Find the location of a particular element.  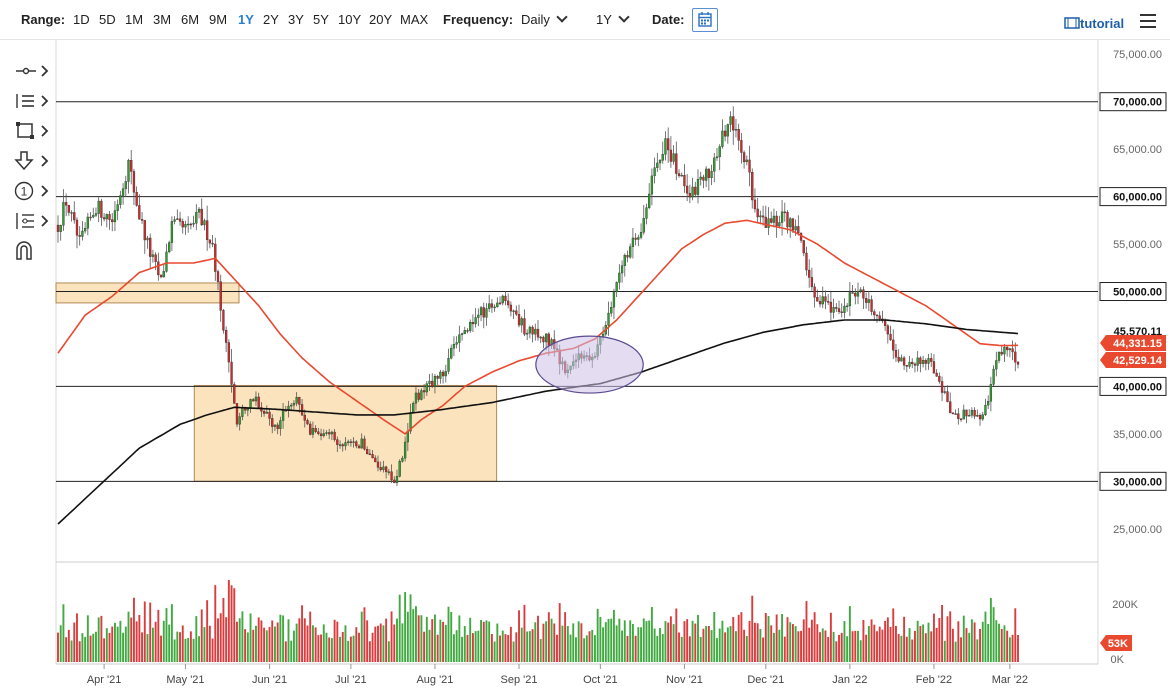

period-select: 1Y is located at coordinates (613, 19).